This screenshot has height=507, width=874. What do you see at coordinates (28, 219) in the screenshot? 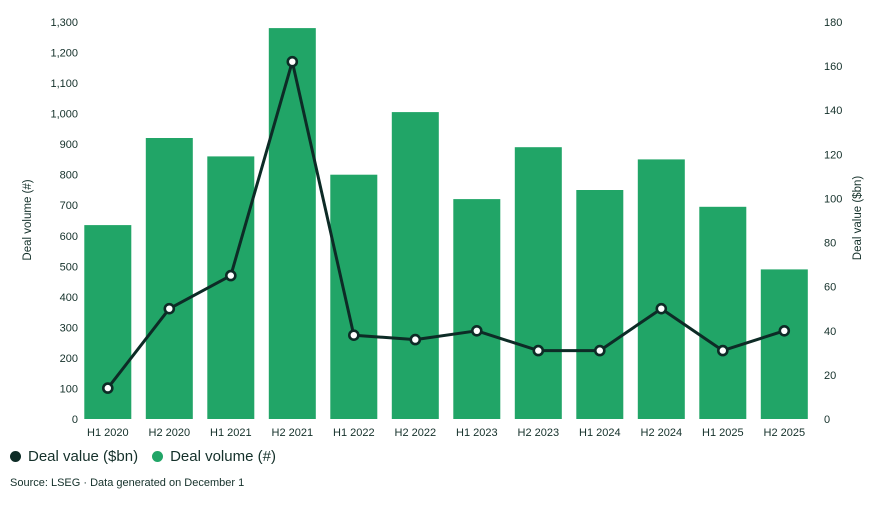
I see `left-axis-title: Deal volume (#)` at bounding box center [28, 219].